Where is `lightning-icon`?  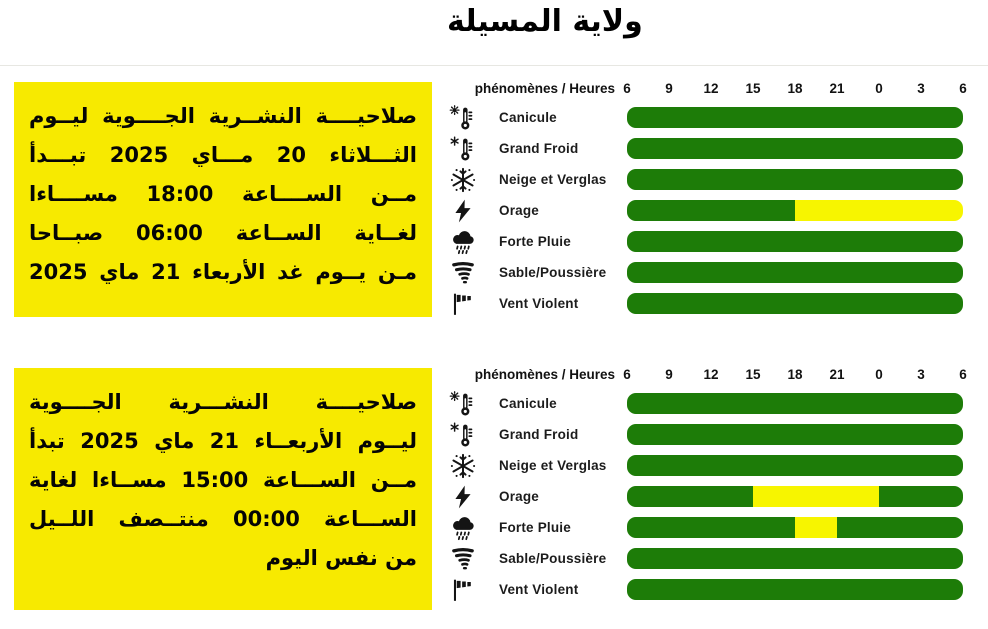
lightning-icon is located at coordinates (462, 211).